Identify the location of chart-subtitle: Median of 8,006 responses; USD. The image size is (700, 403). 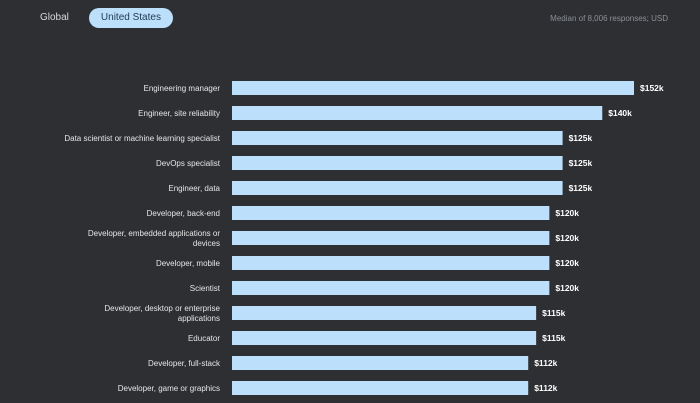
(609, 18).